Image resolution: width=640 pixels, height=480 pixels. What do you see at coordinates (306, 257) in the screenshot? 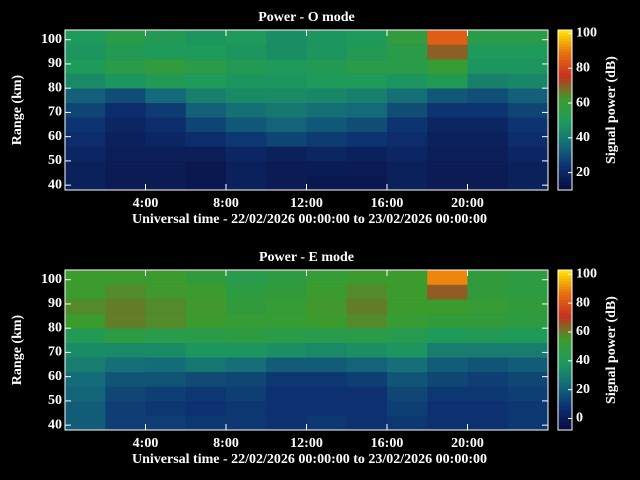
I see `panel-title: Power - E mode` at bounding box center [306, 257].